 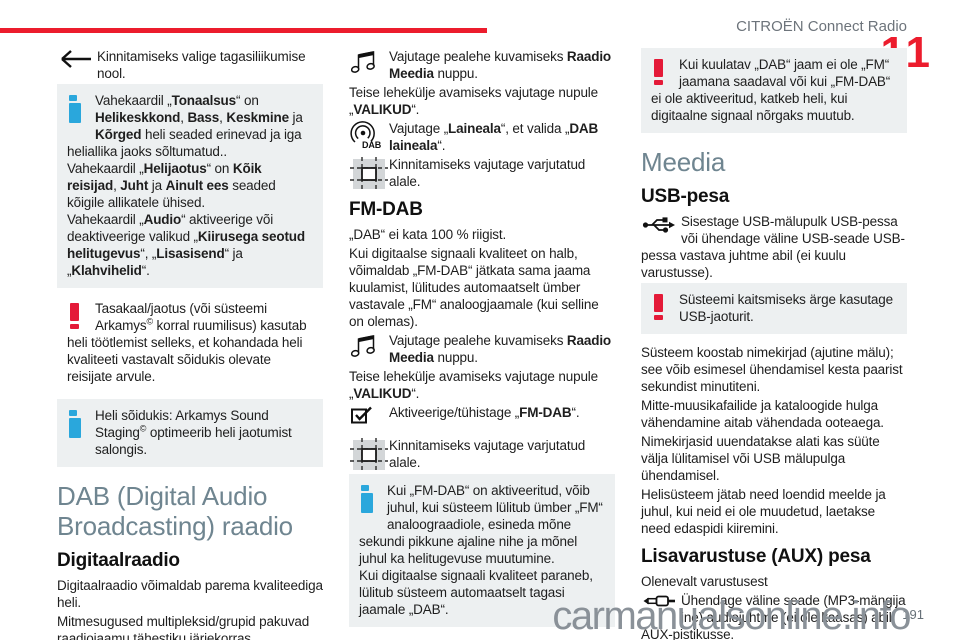 What do you see at coordinates (704, 581) in the screenshot?
I see `aux-equipment-note: Olenevalt varustusest` at bounding box center [704, 581].